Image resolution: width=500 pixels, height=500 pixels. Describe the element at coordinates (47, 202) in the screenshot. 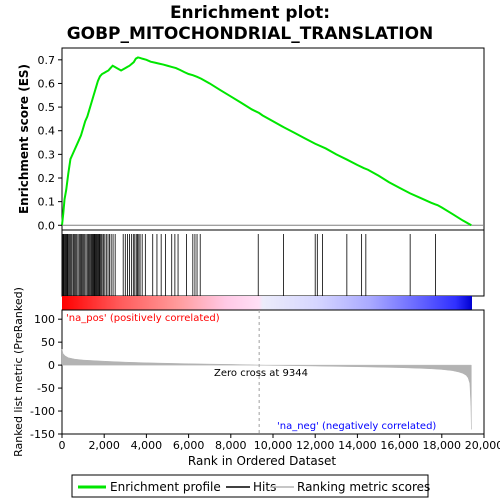

I see `es-tick-label: 0.1` at that location.